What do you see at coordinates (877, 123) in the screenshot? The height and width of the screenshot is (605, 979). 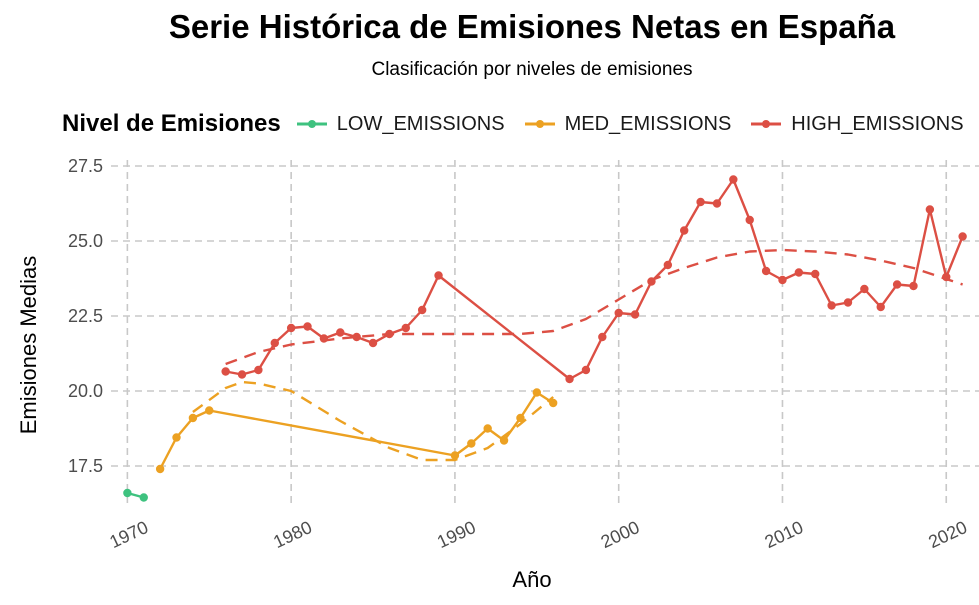 I see `legend-label-high: HIGH_EMISSIONS` at bounding box center [877, 123].